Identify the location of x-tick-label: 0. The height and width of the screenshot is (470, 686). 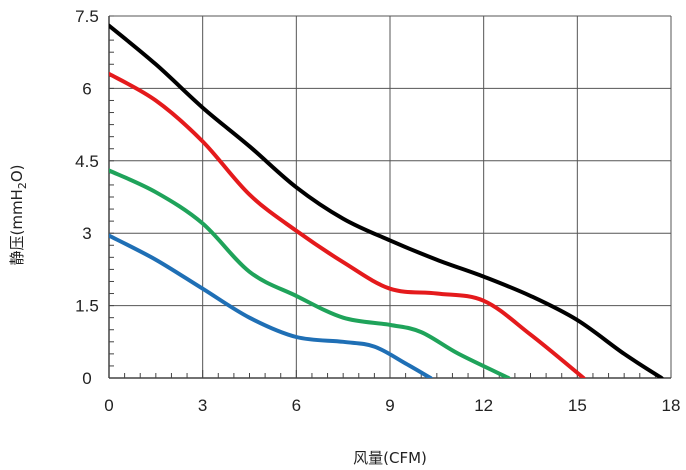
(108, 405).